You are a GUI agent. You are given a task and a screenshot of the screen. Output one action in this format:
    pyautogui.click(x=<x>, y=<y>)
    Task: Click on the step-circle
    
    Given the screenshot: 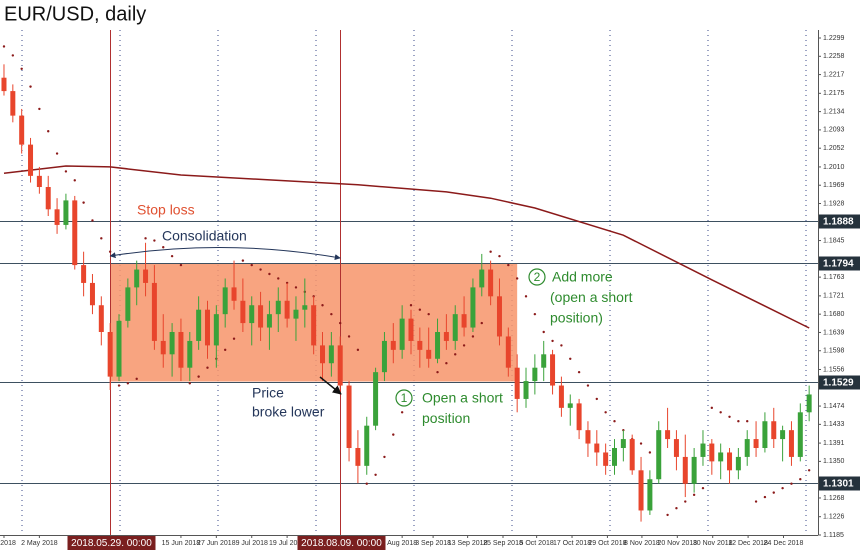 What is the action you would take?
    pyautogui.click(x=404, y=398)
    